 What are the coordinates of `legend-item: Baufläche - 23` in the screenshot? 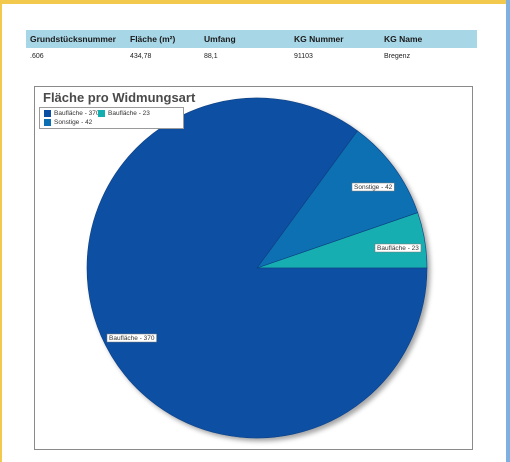 It's located at (124, 113).